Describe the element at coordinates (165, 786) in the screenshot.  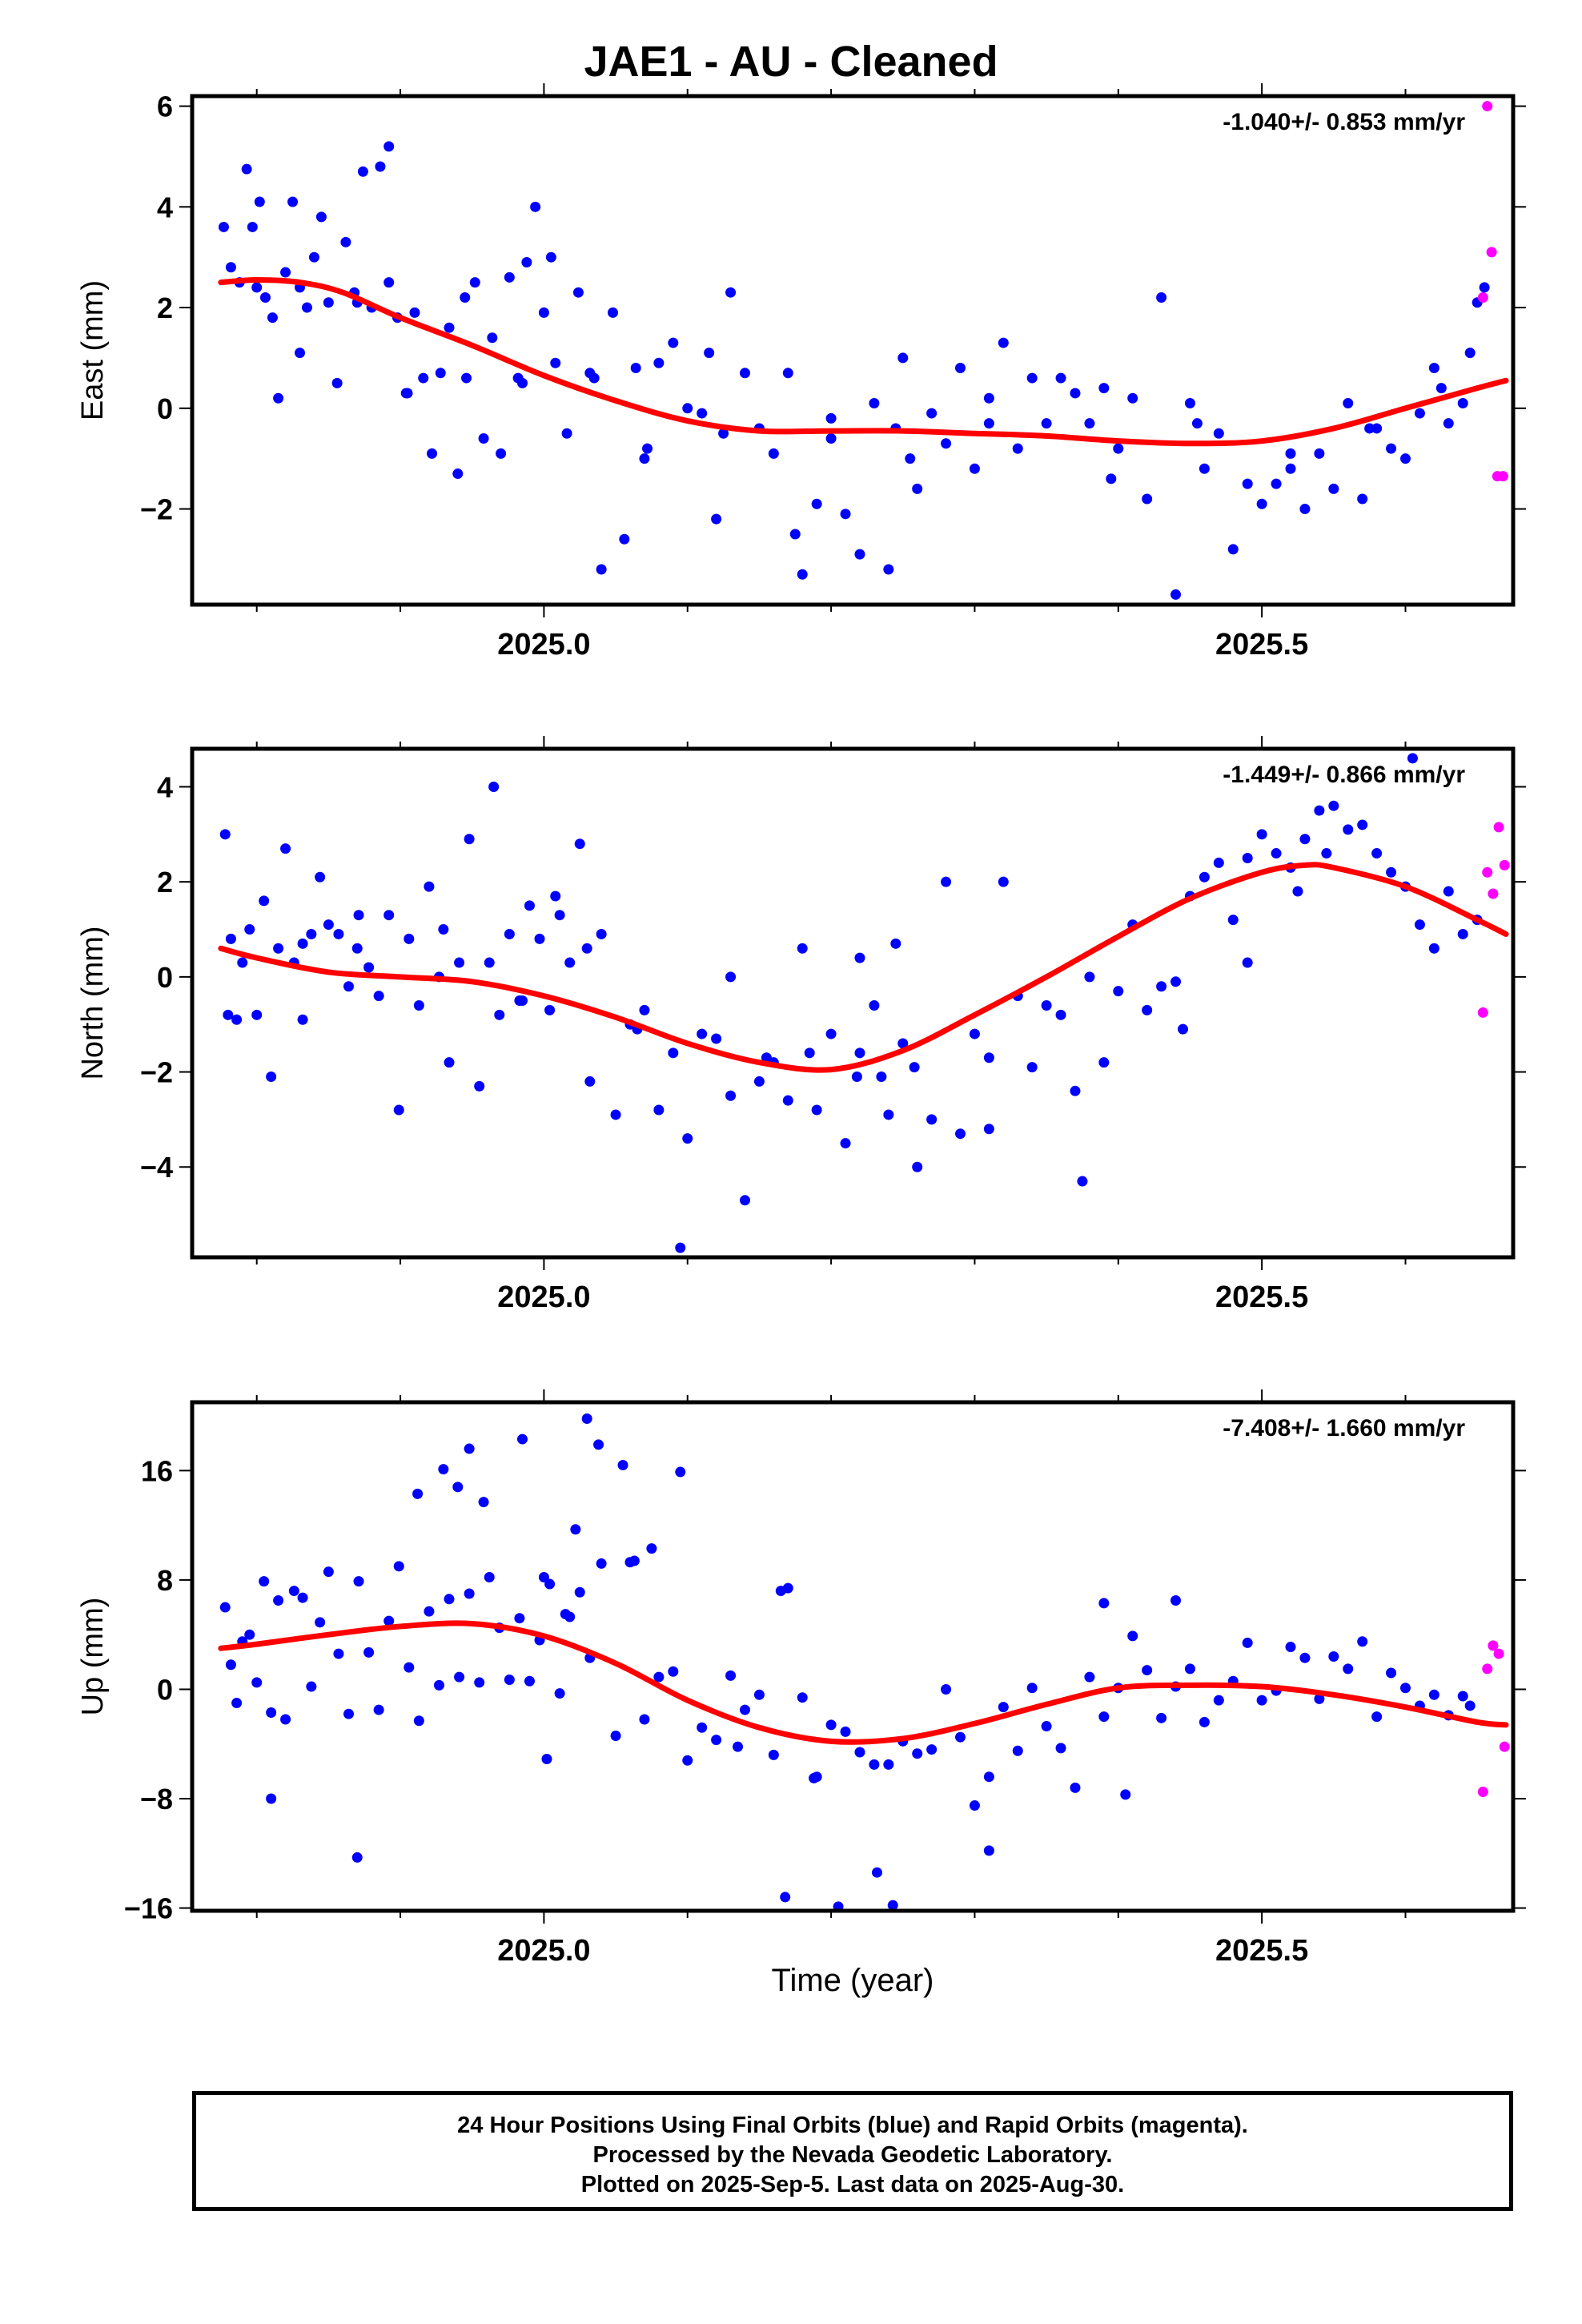
I see `north-ytick-label: 4` at that location.